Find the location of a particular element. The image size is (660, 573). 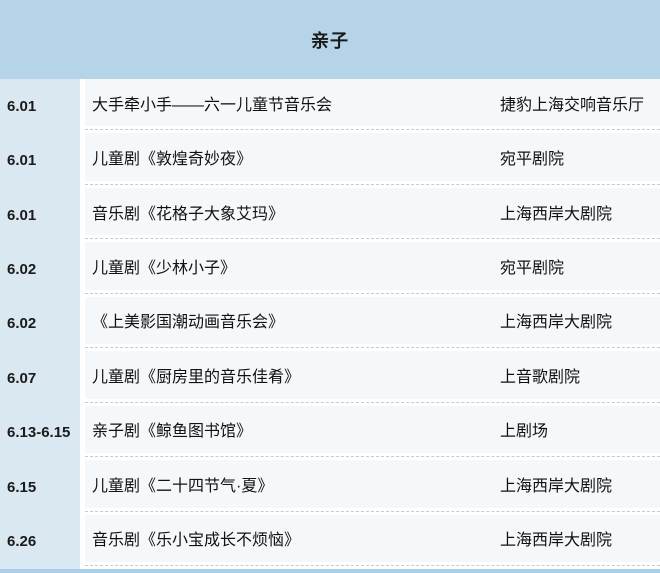

table-row: 6.15 儿童剧《二十四节气·夏》 上海西岸大剧院 is located at coordinates (330, 487).